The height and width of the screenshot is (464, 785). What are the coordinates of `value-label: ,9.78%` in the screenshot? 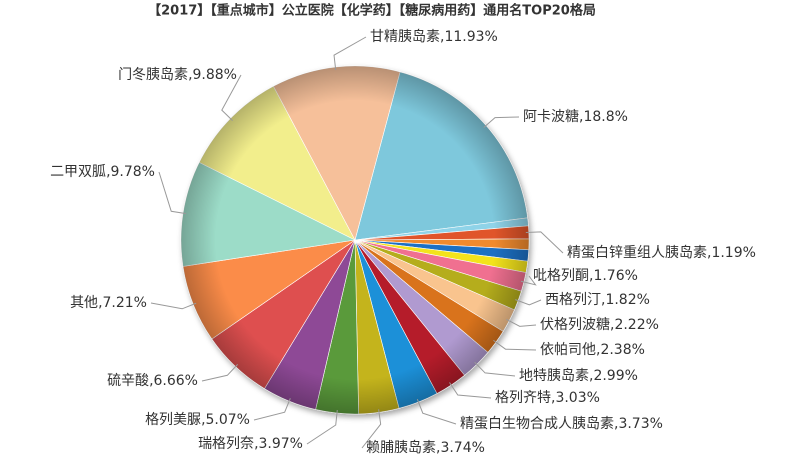 It's located at (130, 172).